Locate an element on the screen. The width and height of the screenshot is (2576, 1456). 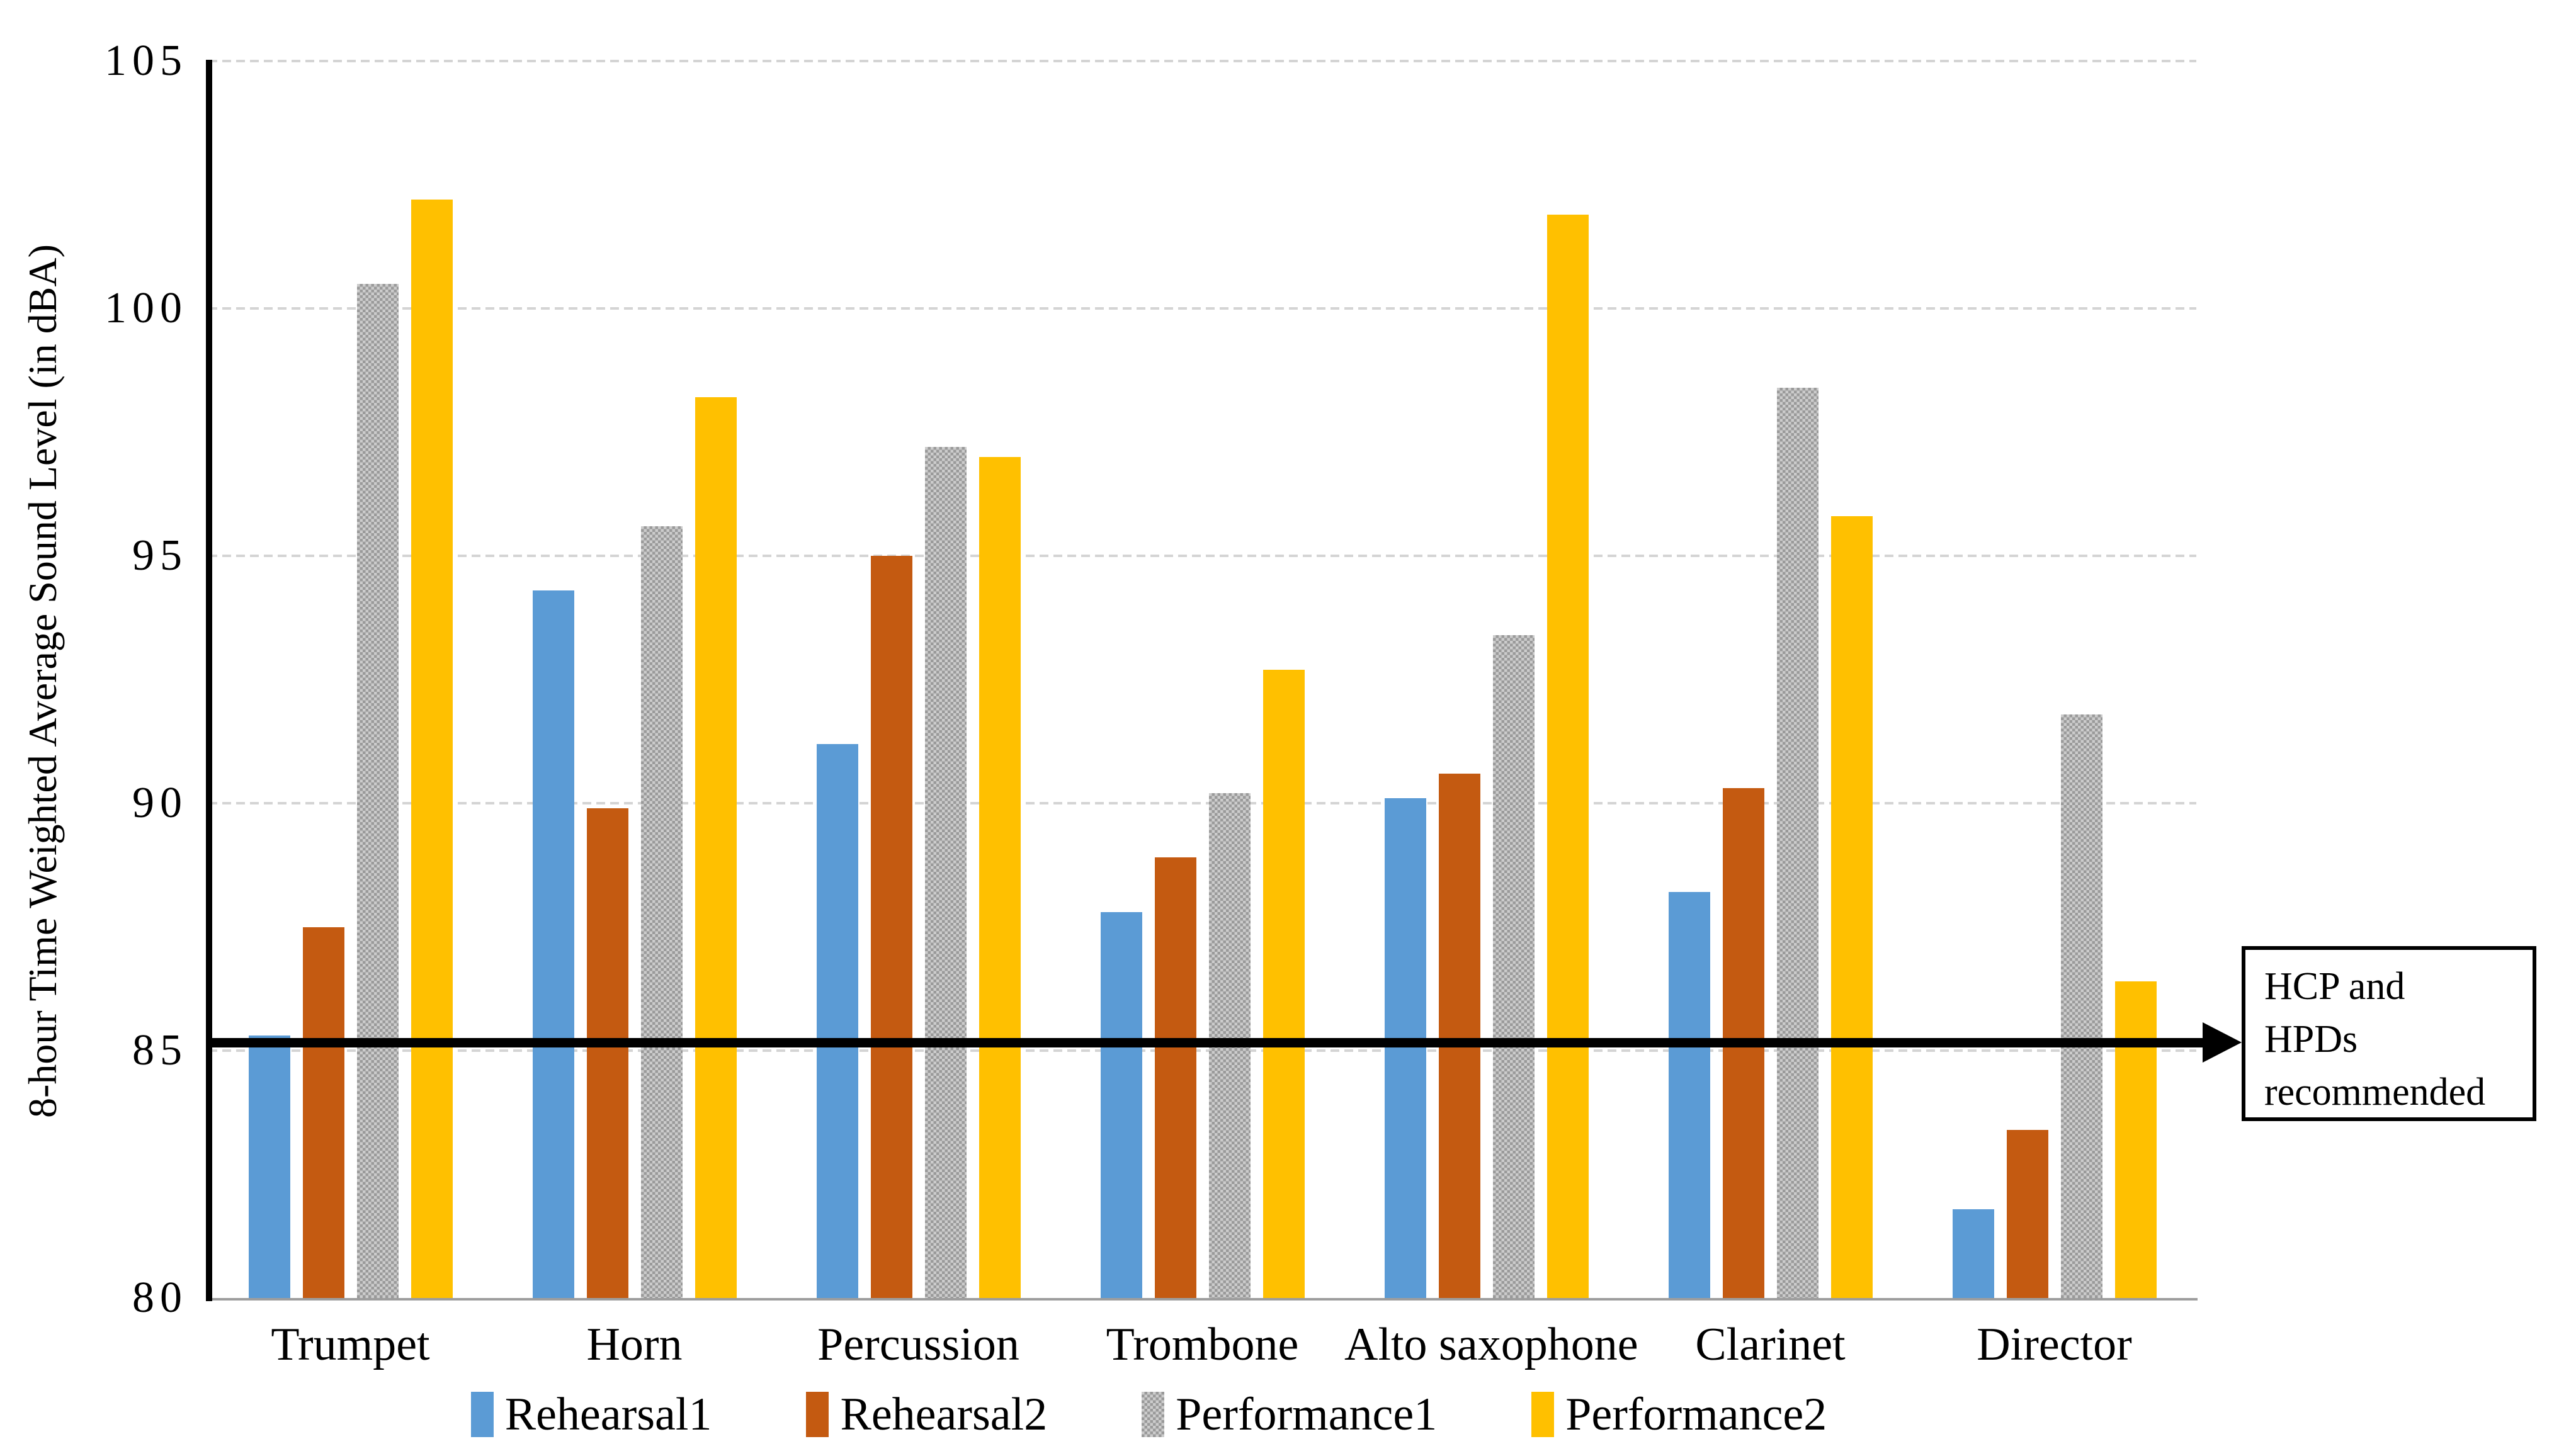
legend-item-performance2: Performance2 is located at coordinates (1679, 1415).